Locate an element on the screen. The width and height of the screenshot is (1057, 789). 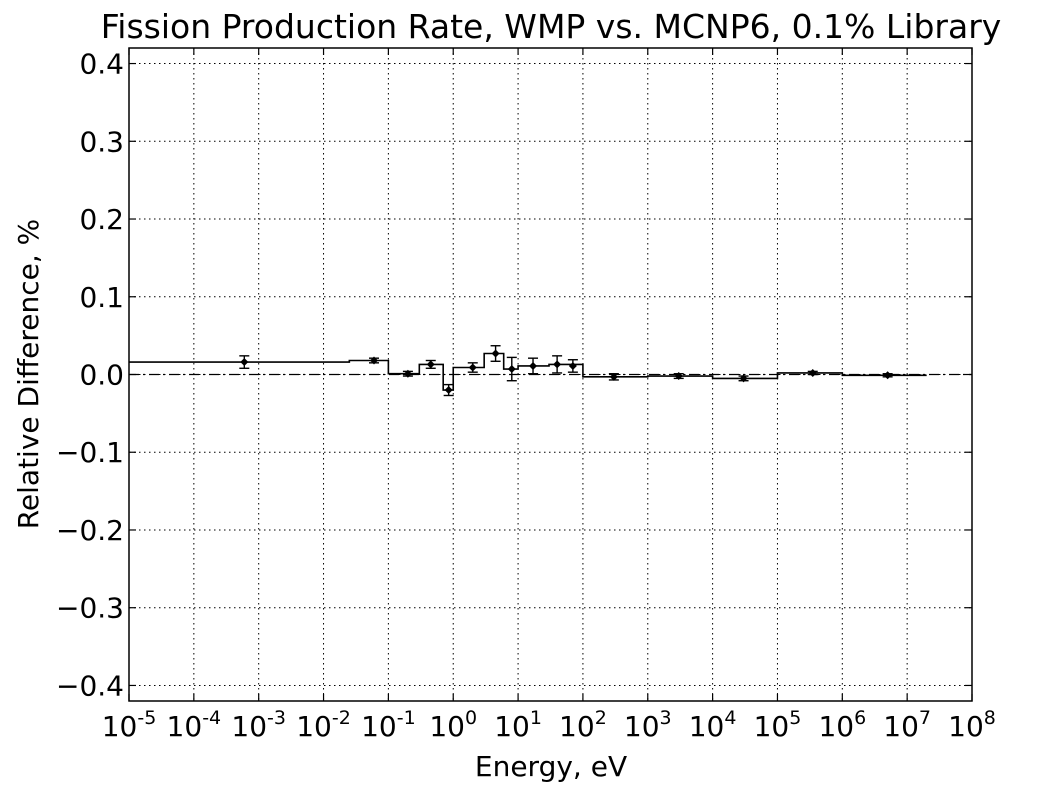
x-tick-label-exponent: 6 is located at coordinates (860, 718).